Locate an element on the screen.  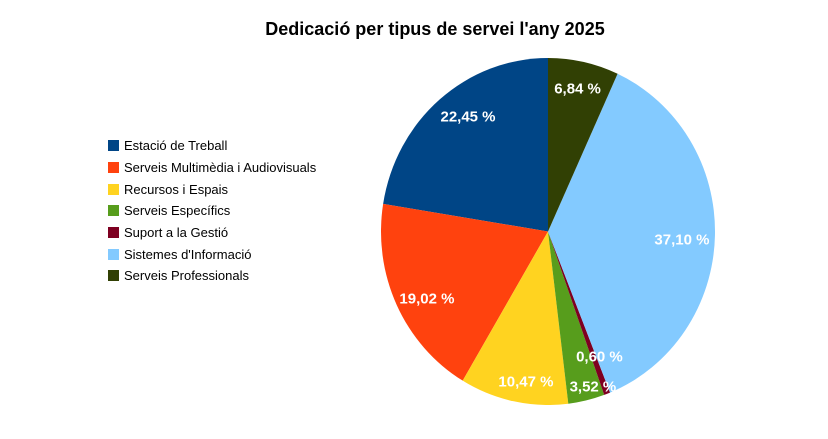
slice-label-serveis-professionals: 6,84 % is located at coordinates (577, 89).